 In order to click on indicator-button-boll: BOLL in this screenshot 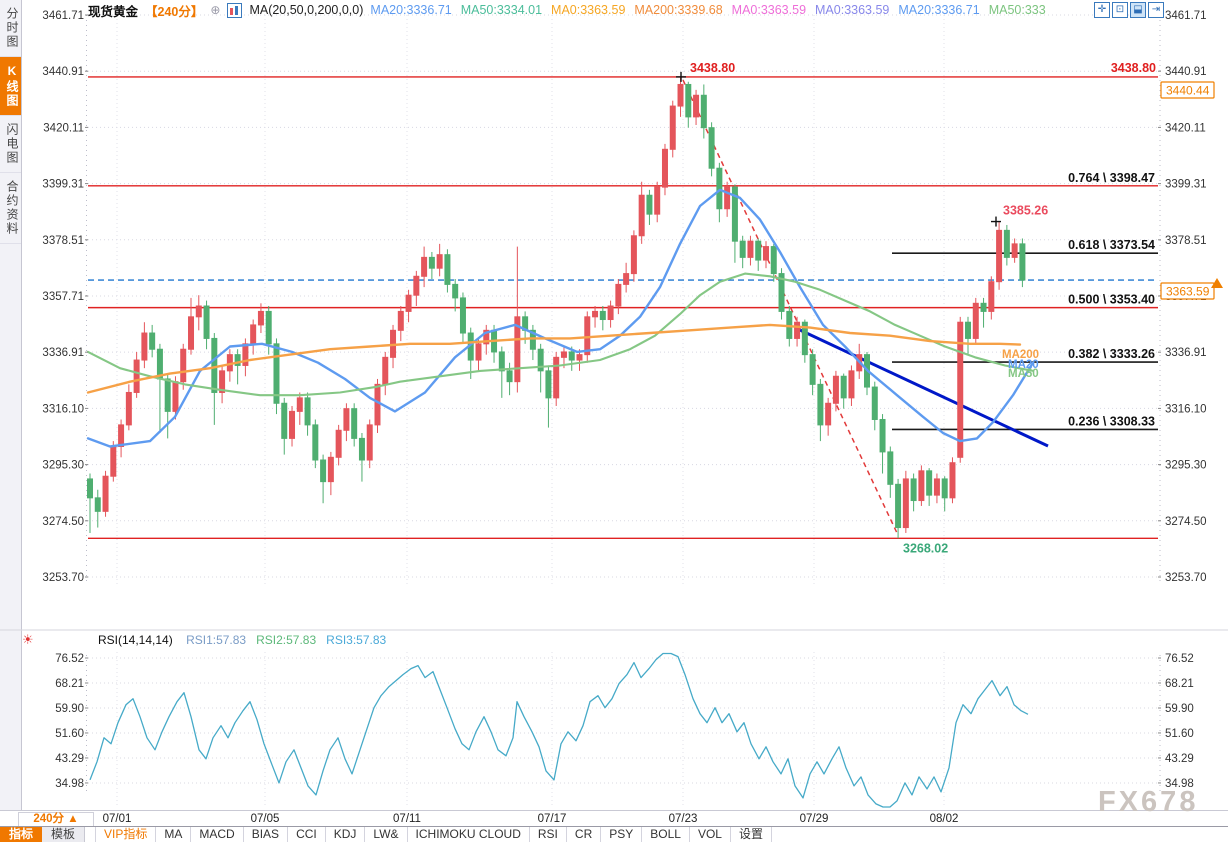, I will do `click(666, 834)`.